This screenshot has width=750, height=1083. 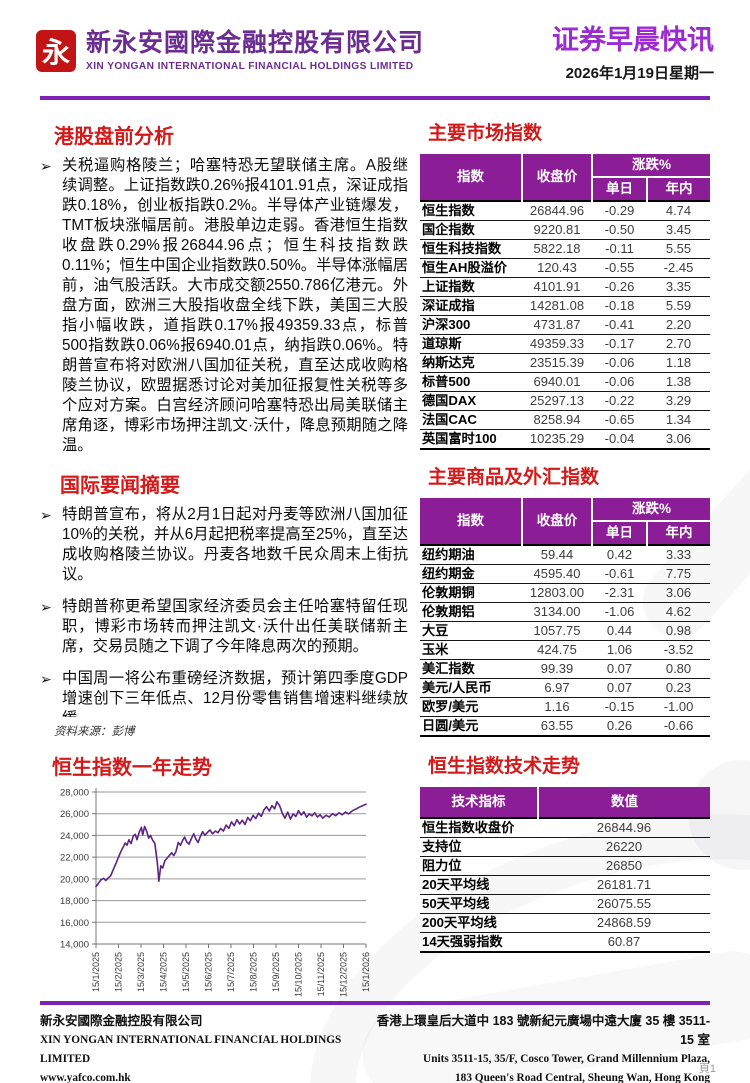 What do you see at coordinates (623, 802) in the screenshot?
I see `col-header-value: 数值` at bounding box center [623, 802].